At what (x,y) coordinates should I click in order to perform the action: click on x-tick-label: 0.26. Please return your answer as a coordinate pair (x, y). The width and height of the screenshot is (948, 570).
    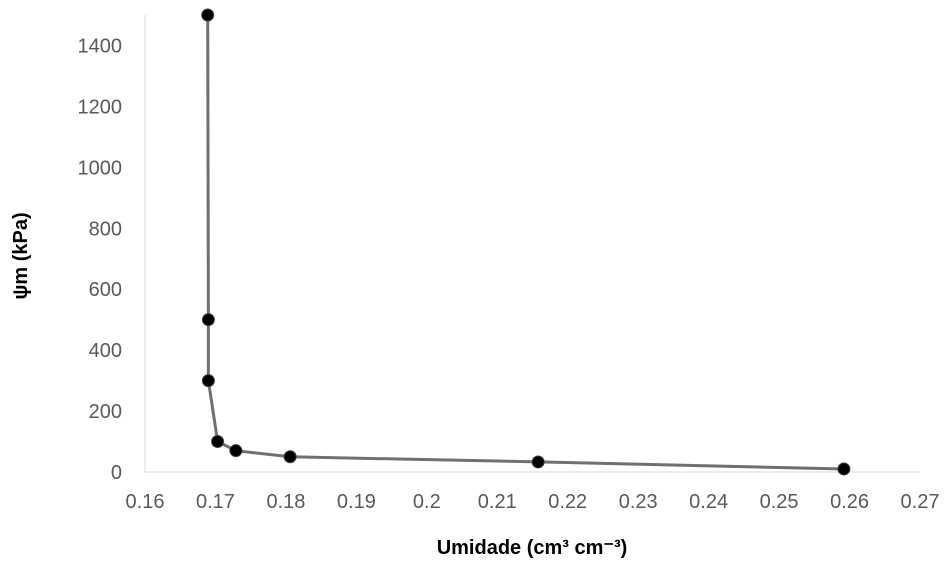
    Looking at the image, I should click on (849, 502).